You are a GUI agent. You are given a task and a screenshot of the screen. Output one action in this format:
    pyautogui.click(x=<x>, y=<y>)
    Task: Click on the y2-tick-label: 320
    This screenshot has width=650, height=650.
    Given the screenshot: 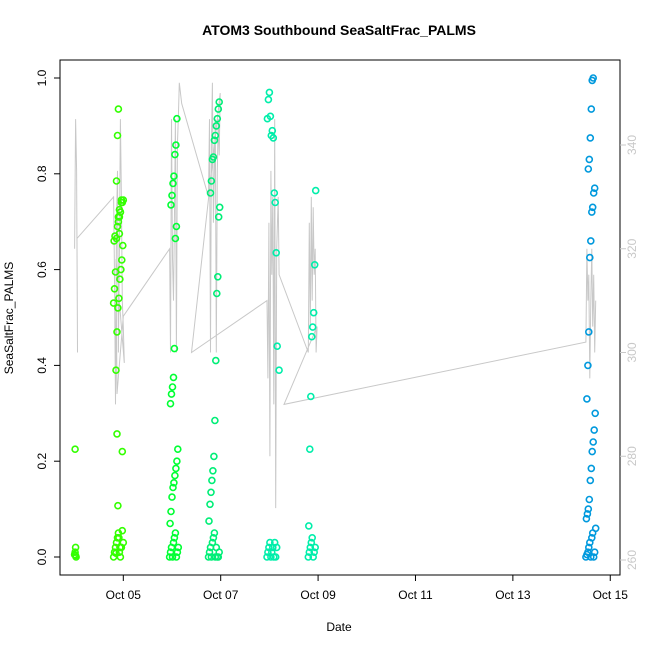 What is the action you would take?
    pyautogui.click(x=632, y=248)
    